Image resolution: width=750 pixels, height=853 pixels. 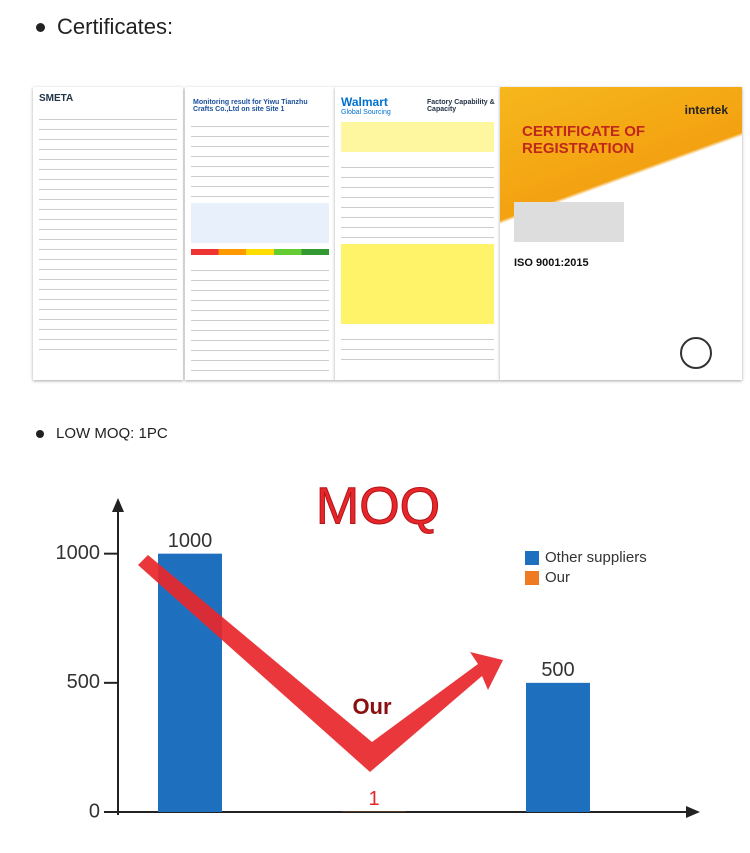 I want to click on section-heading: Certificates:, so click(x=104, y=27).